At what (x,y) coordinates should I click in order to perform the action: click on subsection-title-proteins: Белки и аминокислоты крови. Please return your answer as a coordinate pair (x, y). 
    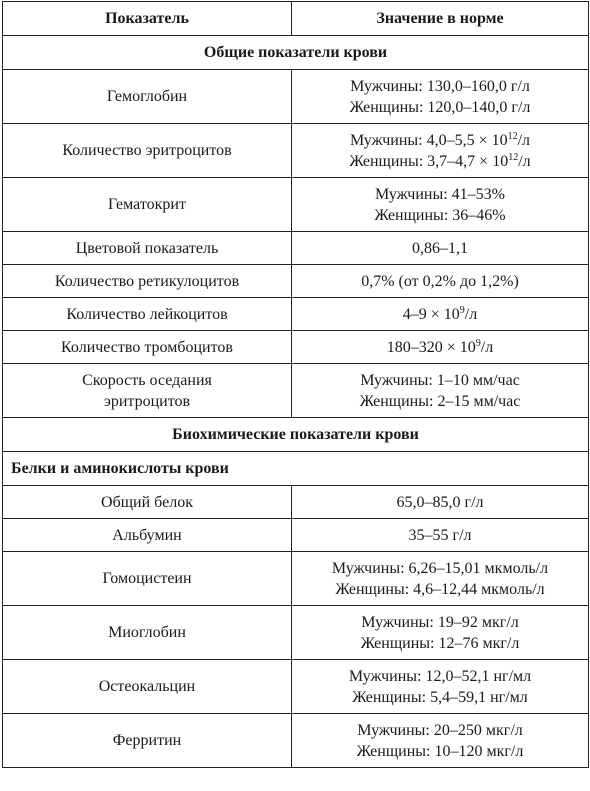
    Looking at the image, I should click on (295, 468).